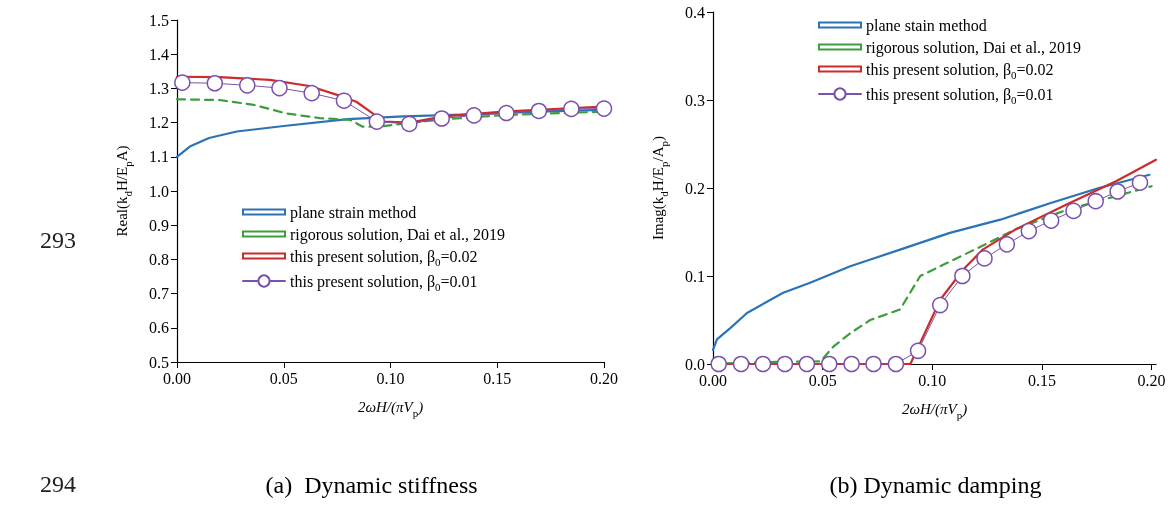 This screenshot has width=1172, height=512. I want to click on y-tick-label: 1.4, so click(159, 54).